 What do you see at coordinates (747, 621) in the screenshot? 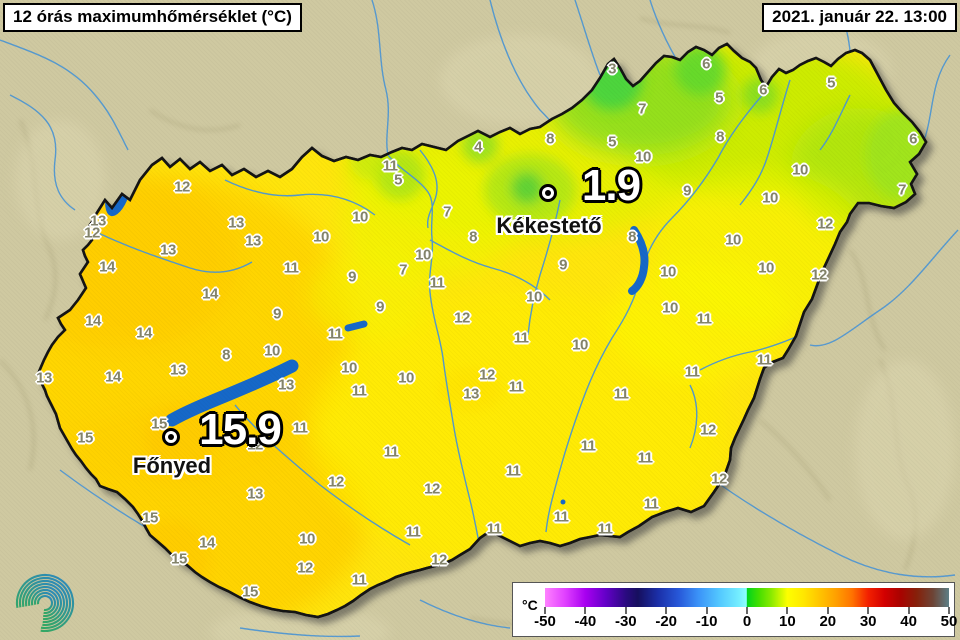
I see `legend-tick-label: 0` at bounding box center [747, 621].